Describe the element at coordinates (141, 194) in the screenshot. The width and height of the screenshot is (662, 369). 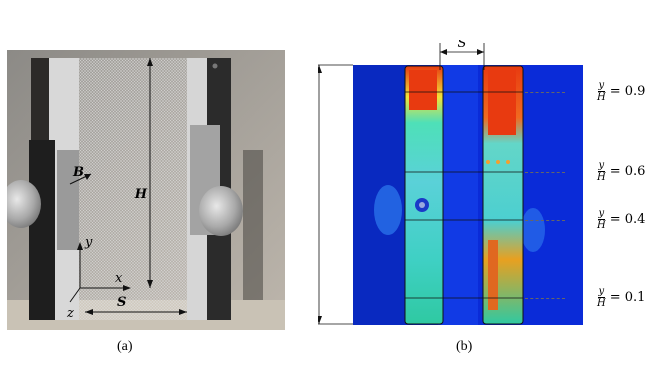
I see `label-H: H` at that location.